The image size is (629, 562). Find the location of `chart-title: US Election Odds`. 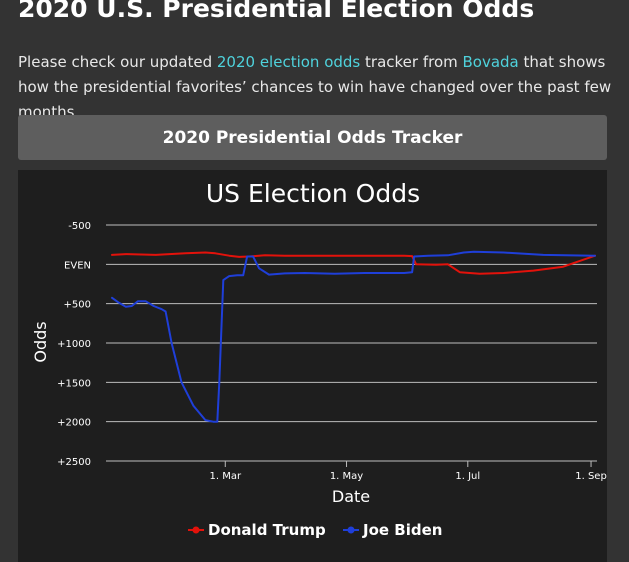

chart-title: US Election Odds is located at coordinates (313, 193).